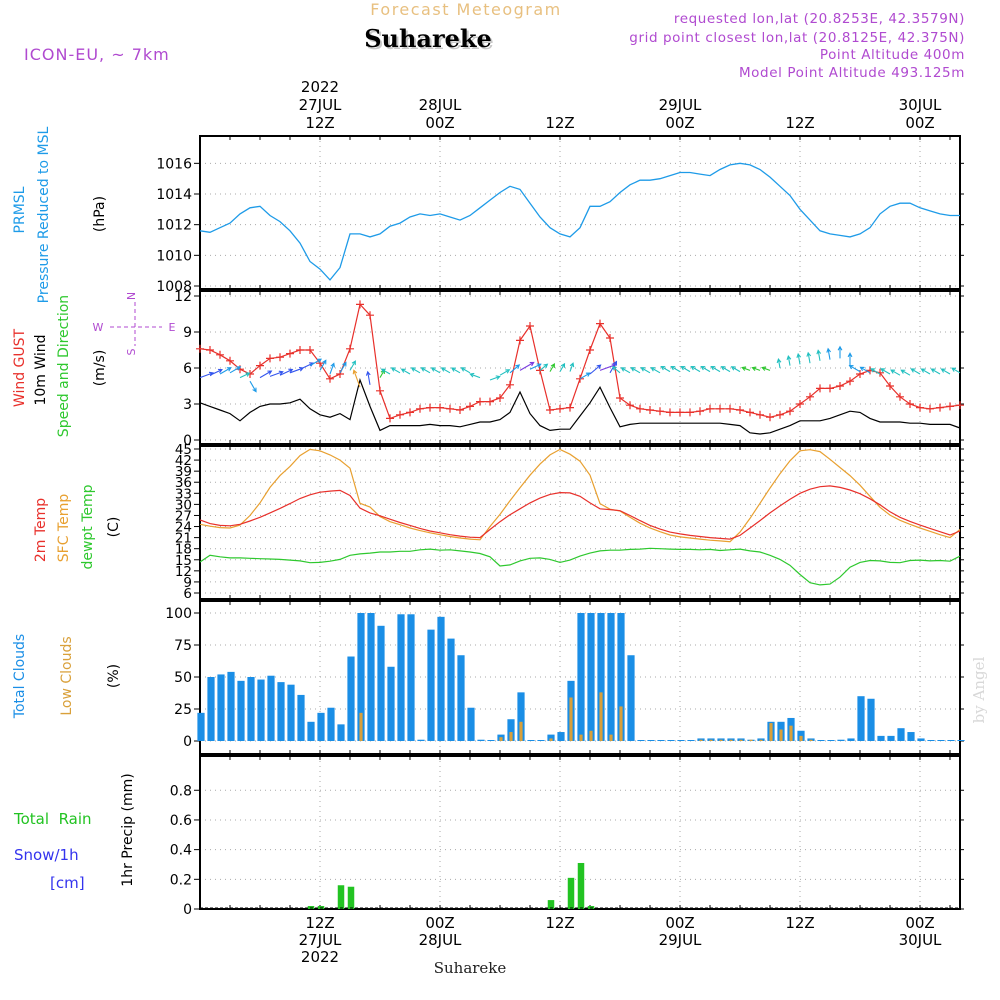 The width and height of the screenshot is (1000, 1000). Describe the element at coordinates (183, 450) in the screenshot. I see `y-tick-label: 45` at that location.